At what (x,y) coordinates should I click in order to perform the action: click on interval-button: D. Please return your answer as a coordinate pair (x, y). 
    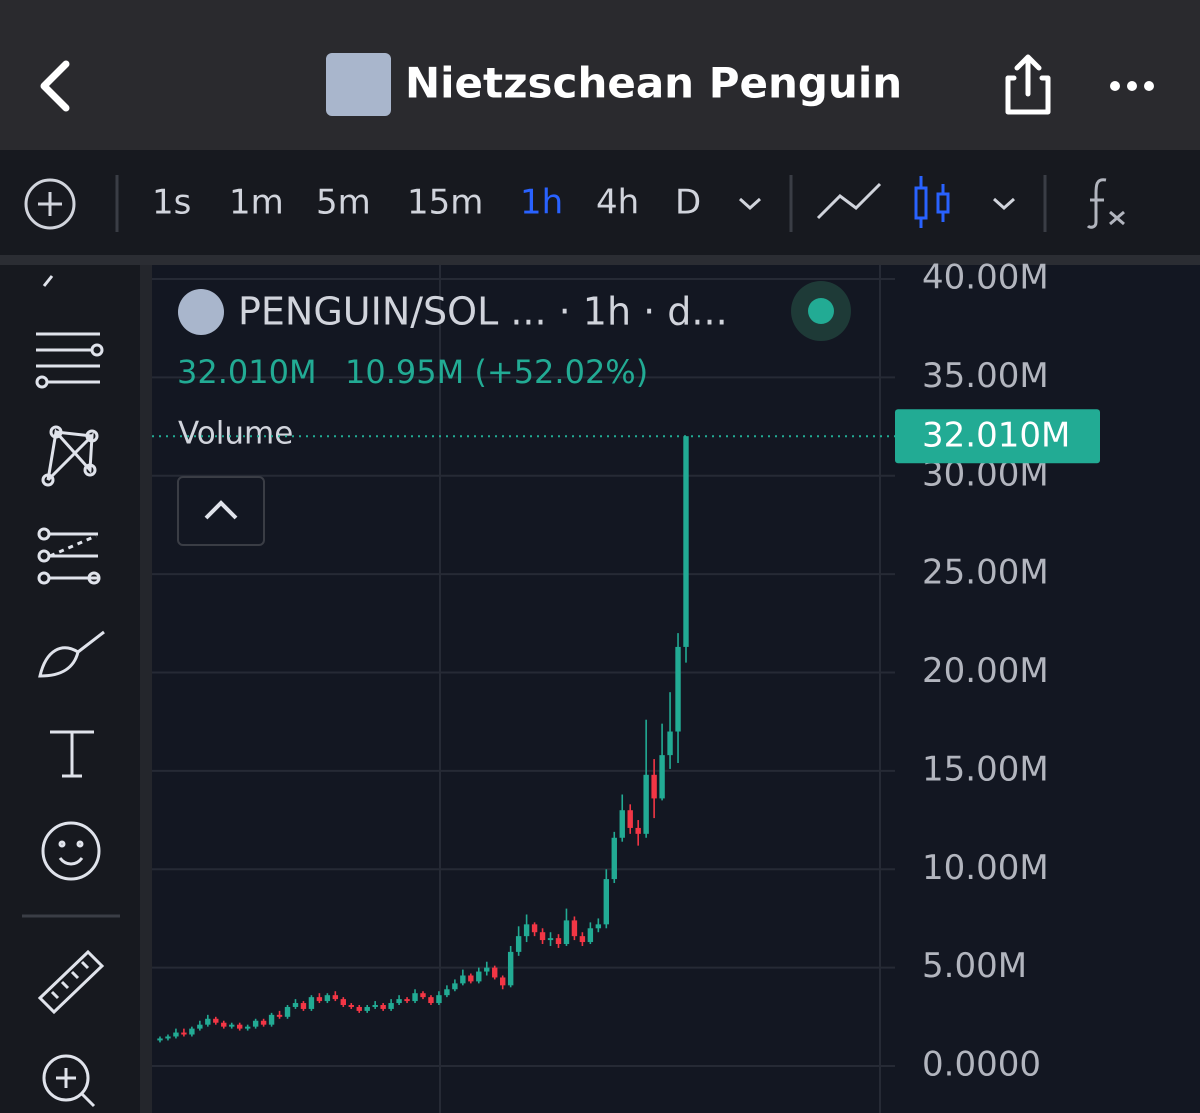
    Looking at the image, I should click on (688, 203).